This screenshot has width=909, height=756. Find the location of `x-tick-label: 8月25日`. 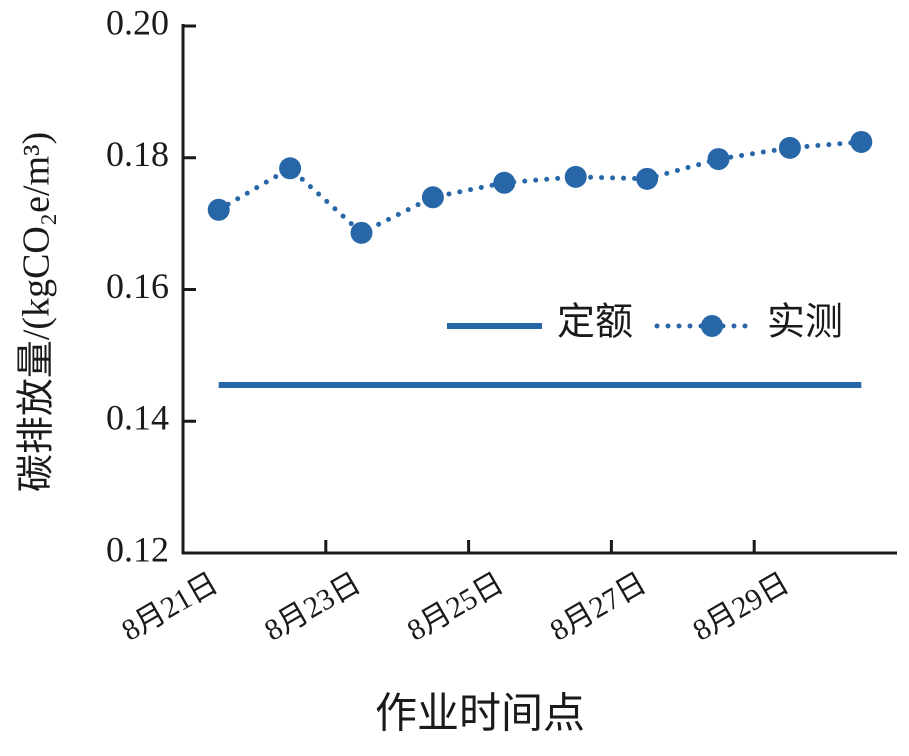

x-tick-label: 8月25日 is located at coordinates (455, 606).